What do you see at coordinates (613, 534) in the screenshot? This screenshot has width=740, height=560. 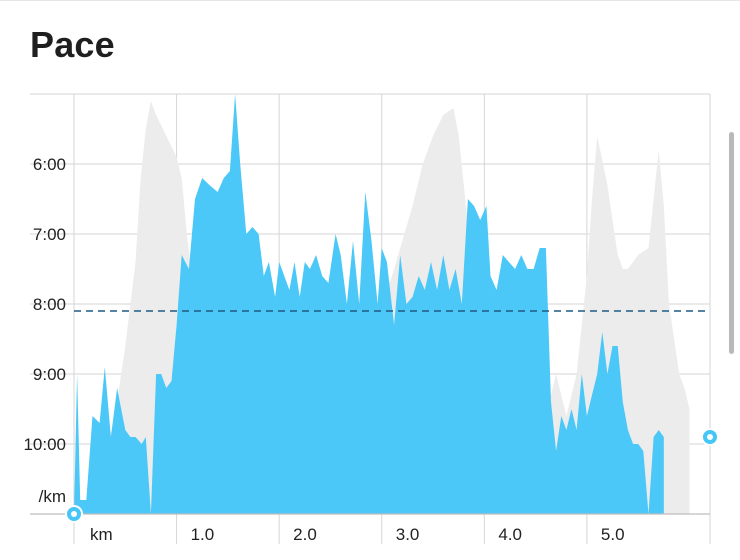 I see `x-tick-label-4: 5.0` at bounding box center [613, 534].